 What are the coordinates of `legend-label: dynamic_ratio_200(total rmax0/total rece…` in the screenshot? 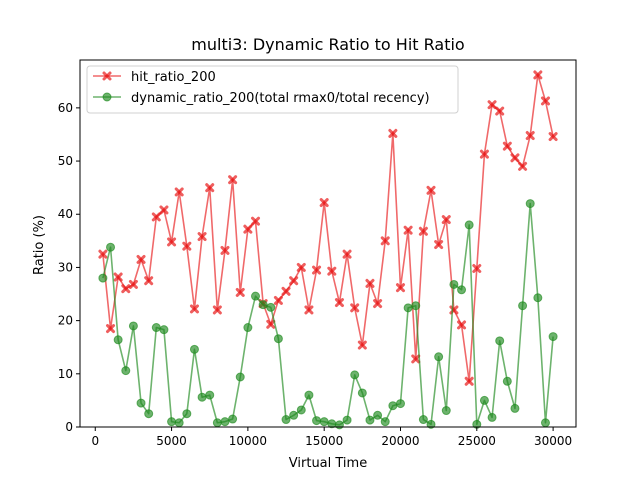 It's located at (280, 98).